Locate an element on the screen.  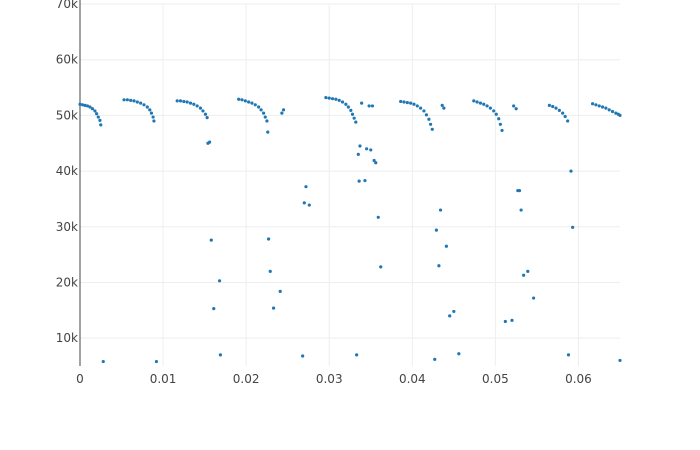
y-tick-label: 50k is located at coordinates (67, 115).